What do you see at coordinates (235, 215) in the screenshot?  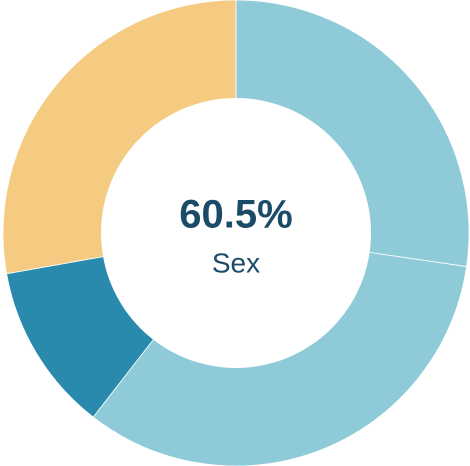 I see `center-value: 60.5%` at bounding box center [235, 215].